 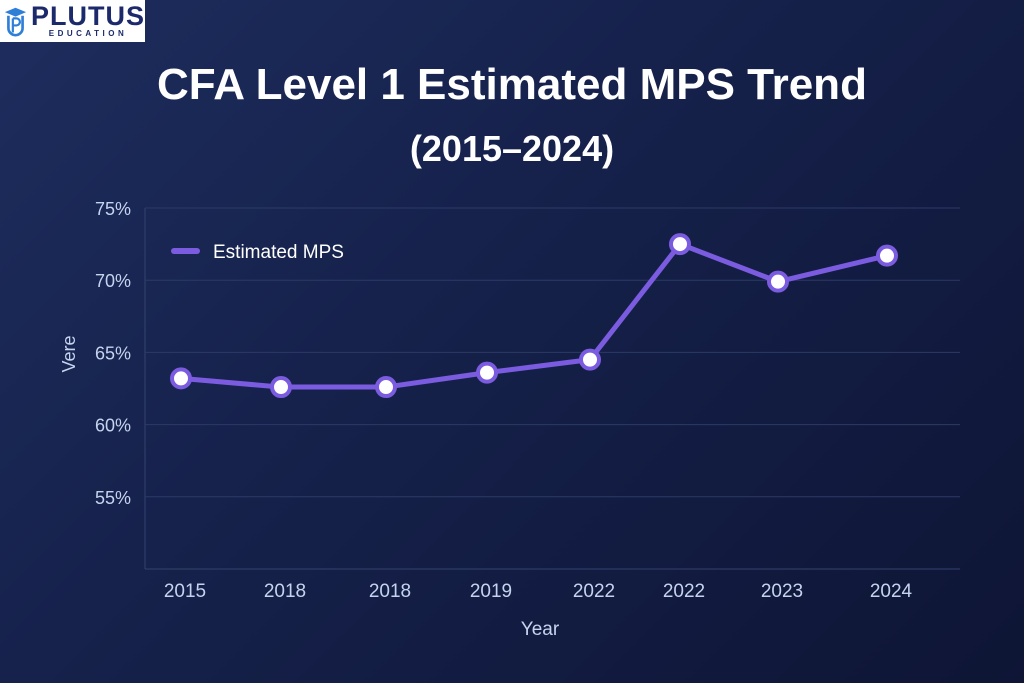 What do you see at coordinates (113, 426) in the screenshot?
I see `y-tick-label: 60%` at bounding box center [113, 426].